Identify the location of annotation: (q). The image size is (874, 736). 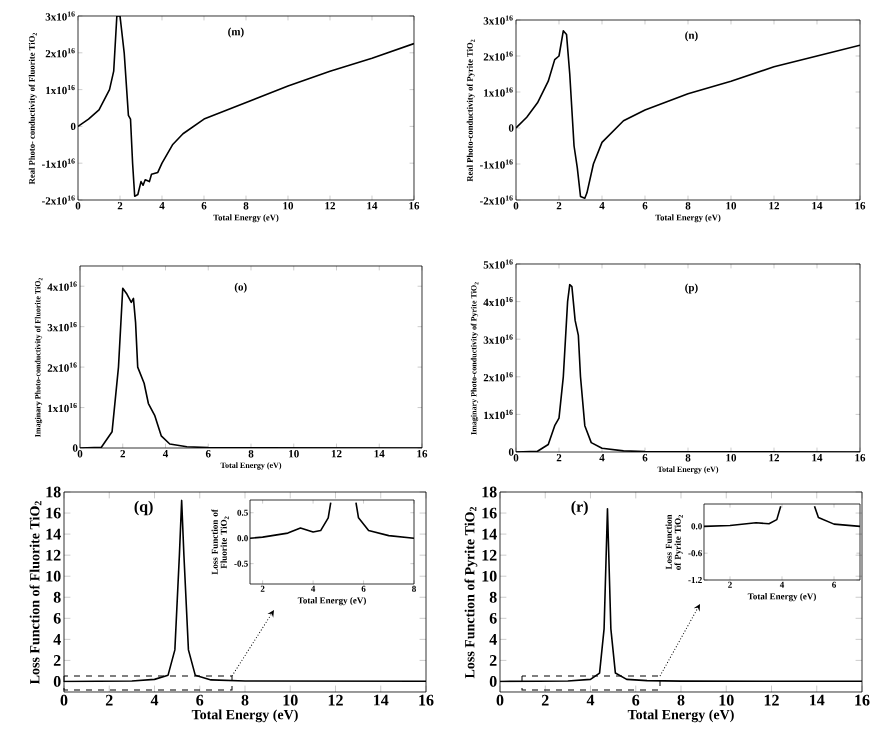
(143, 508).